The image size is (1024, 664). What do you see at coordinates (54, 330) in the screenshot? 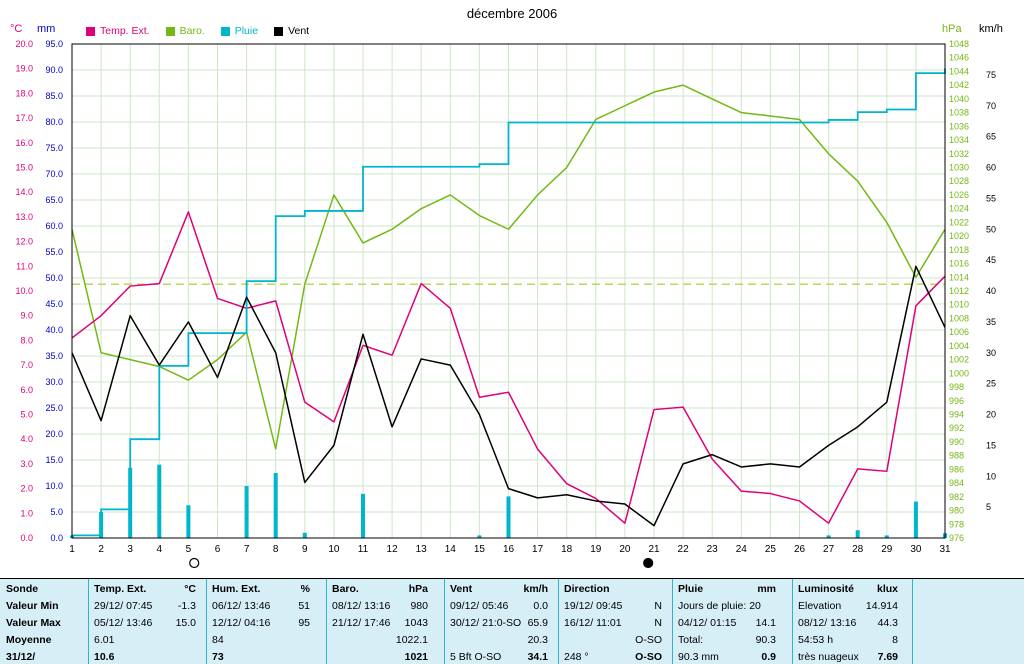
I see `axis-tick-label: 40.0` at bounding box center [54, 330].